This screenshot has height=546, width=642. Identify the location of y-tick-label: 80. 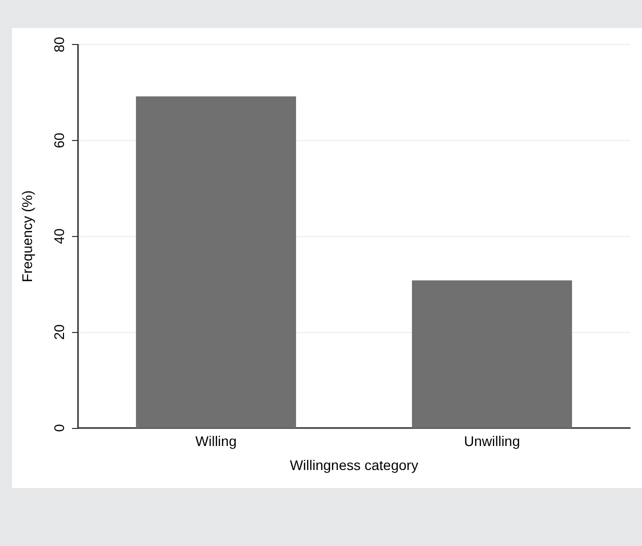
(59, 44).